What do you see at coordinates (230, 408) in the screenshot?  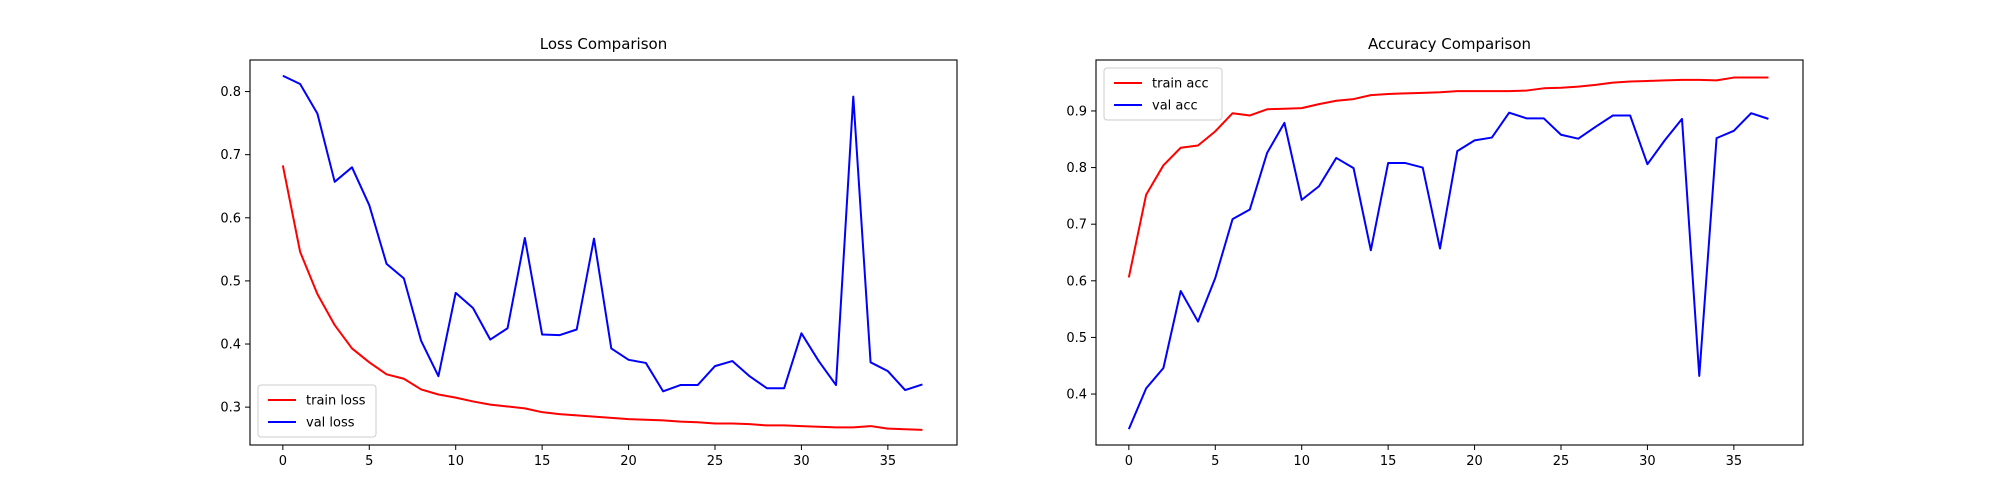 I see `y-tick-label: 0.3` at bounding box center [230, 408].